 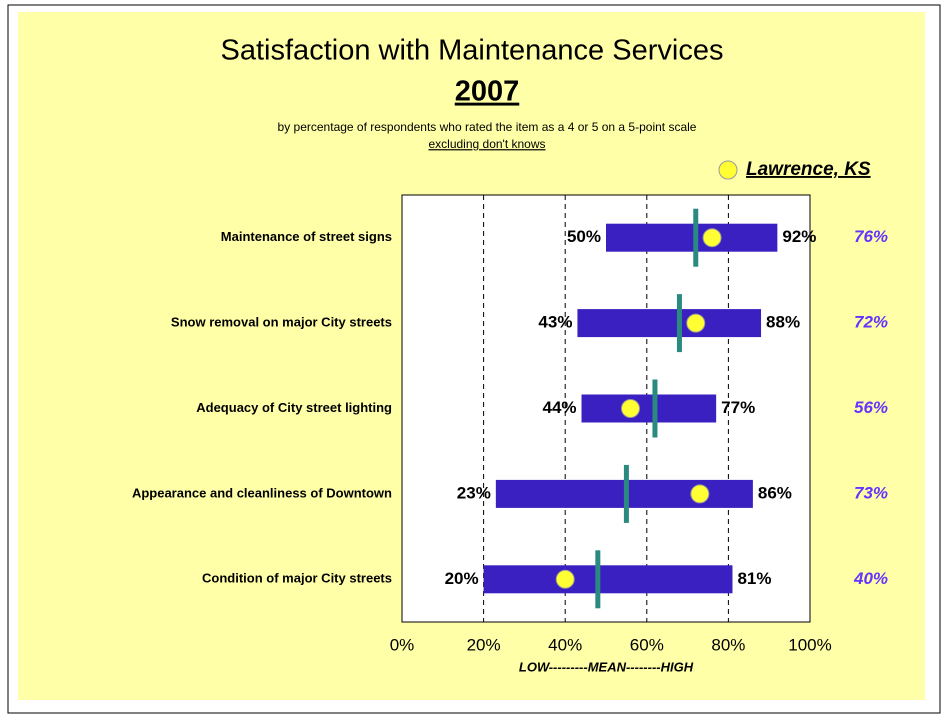 What do you see at coordinates (281, 322) in the screenshot?
I see `category-label: Snow removal on major City streets` at bounding box center [281, 322].